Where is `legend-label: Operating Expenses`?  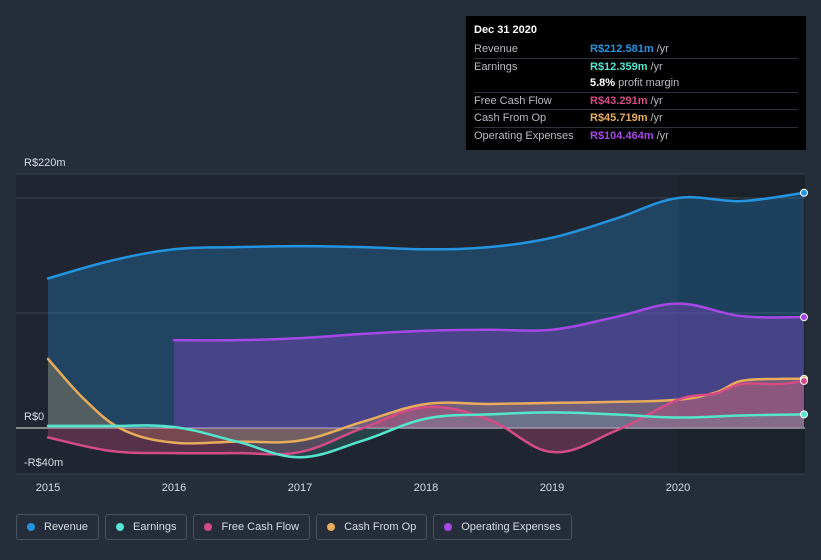
legend-label: Operating Expenses is located at coordinates (511, 527).